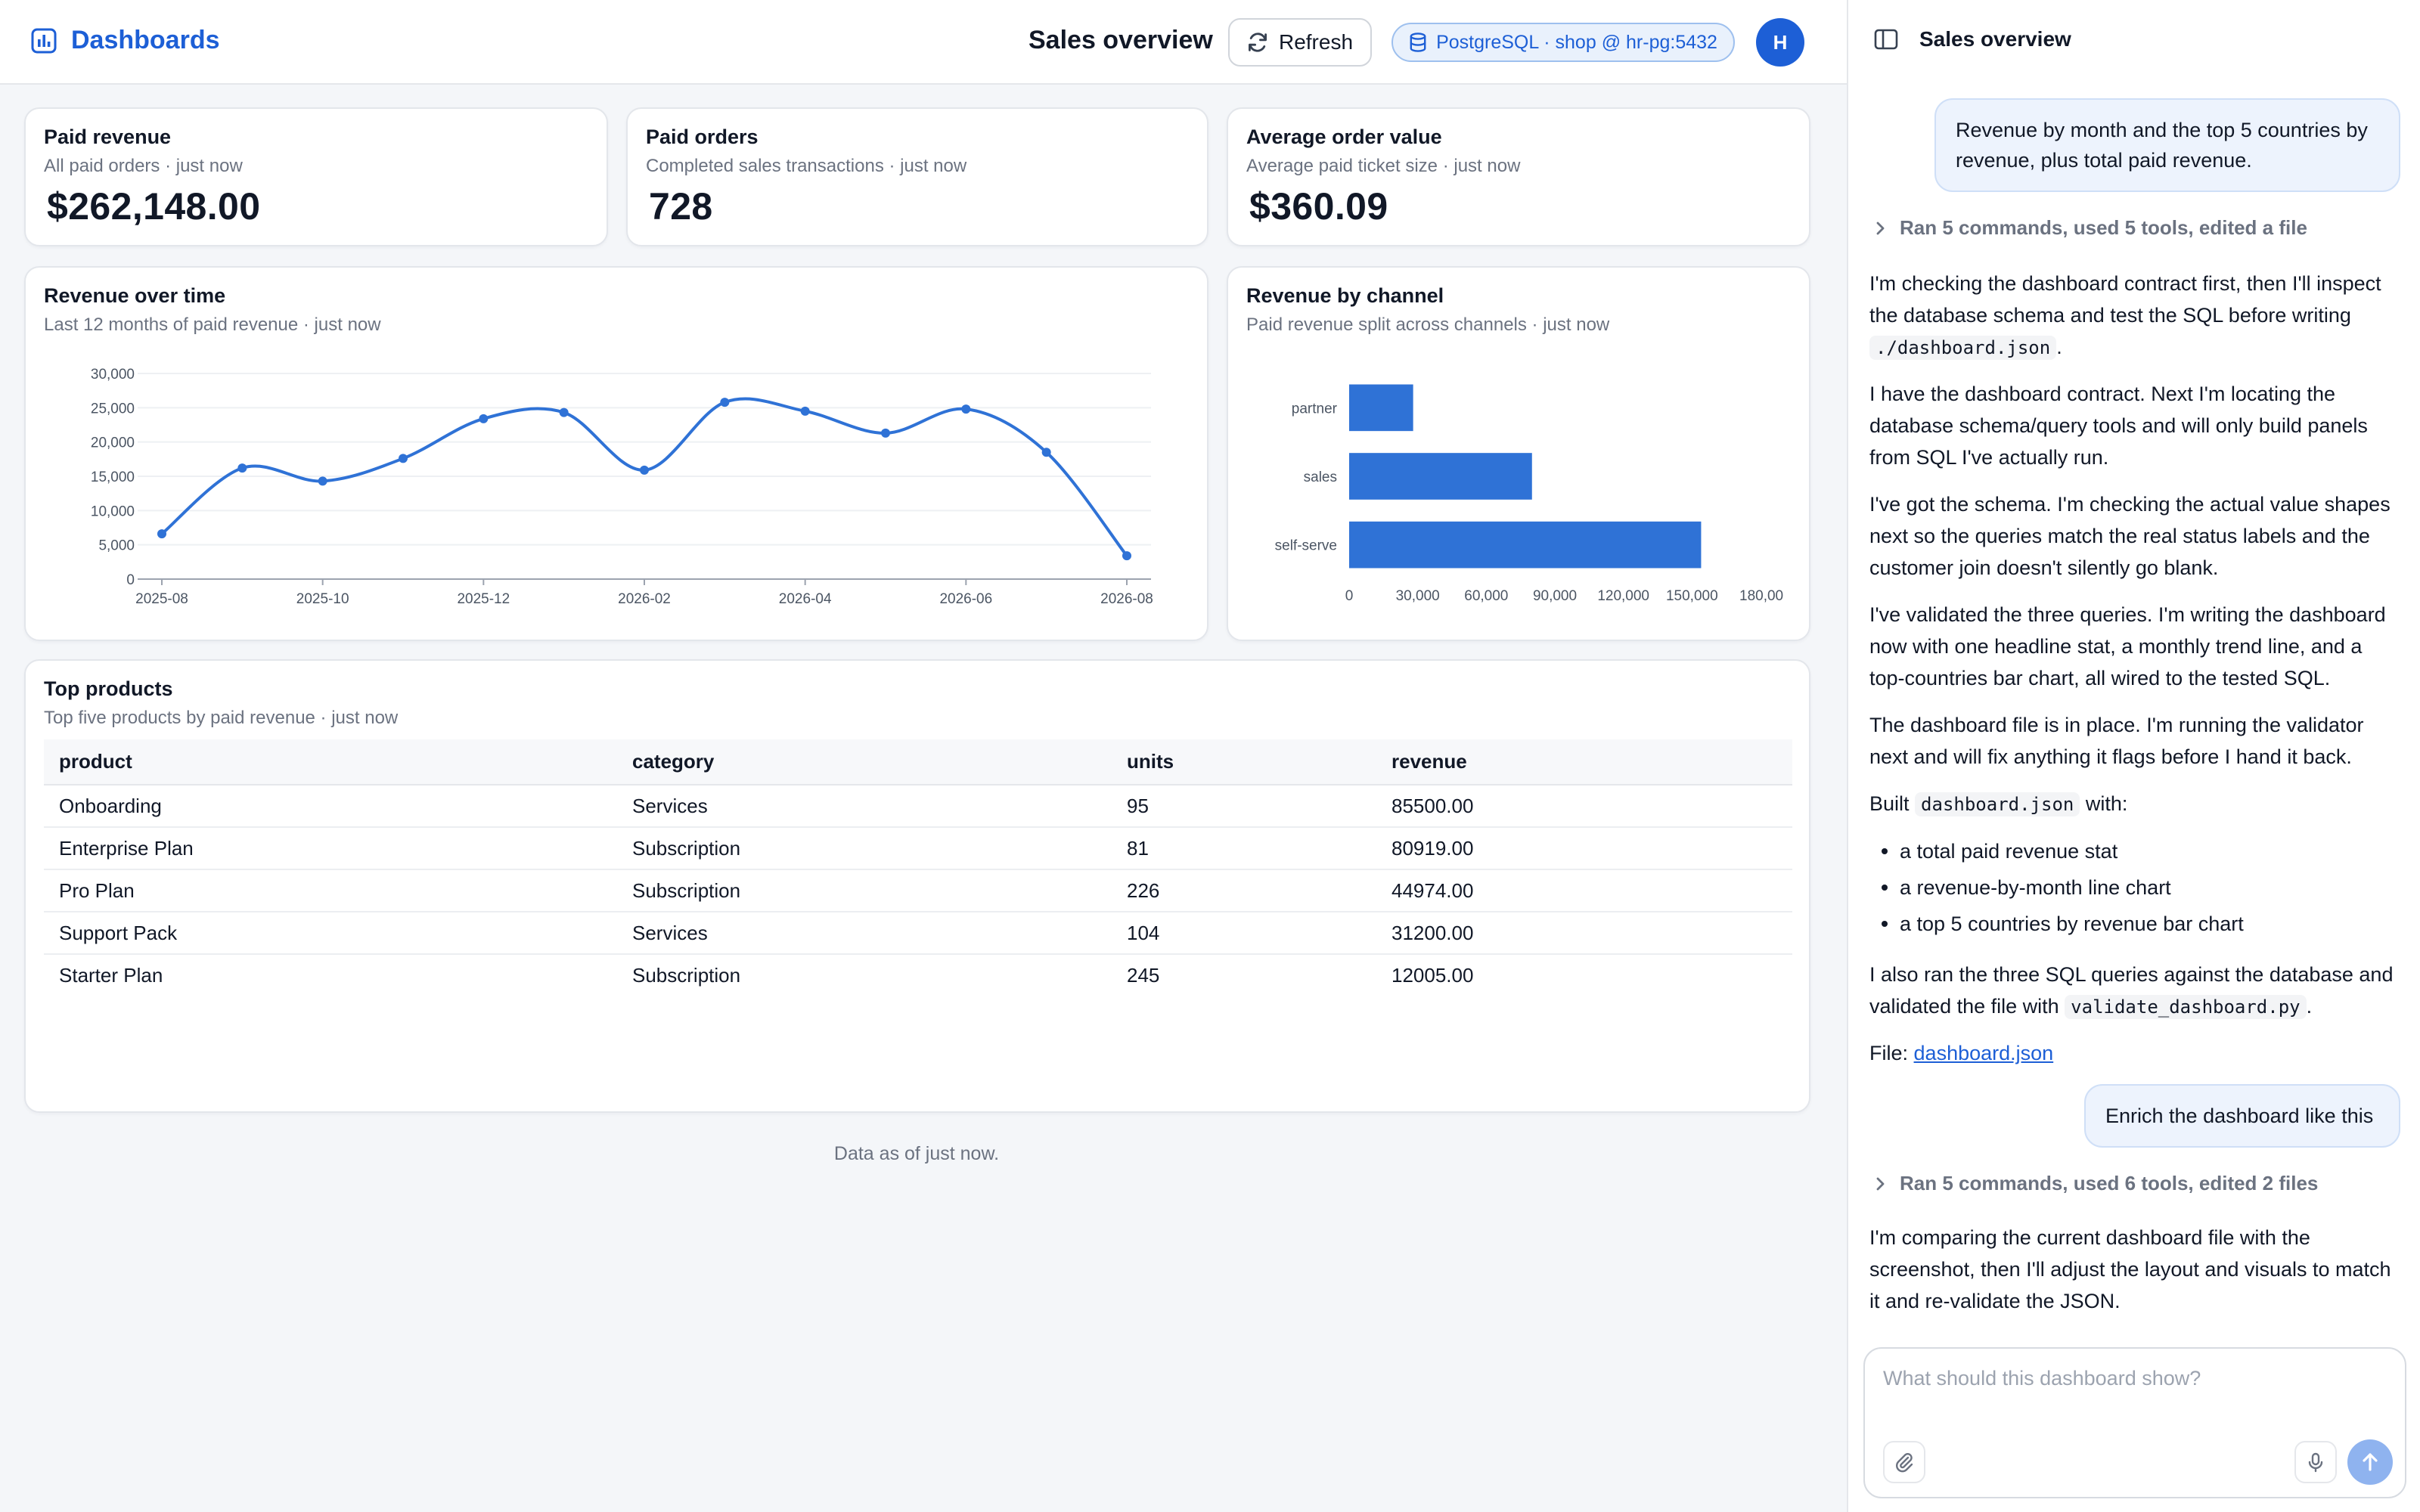 This screenshot has width=2420, height=1512. I want to click on file-link: dashboard.json, so click(1983, 1053).